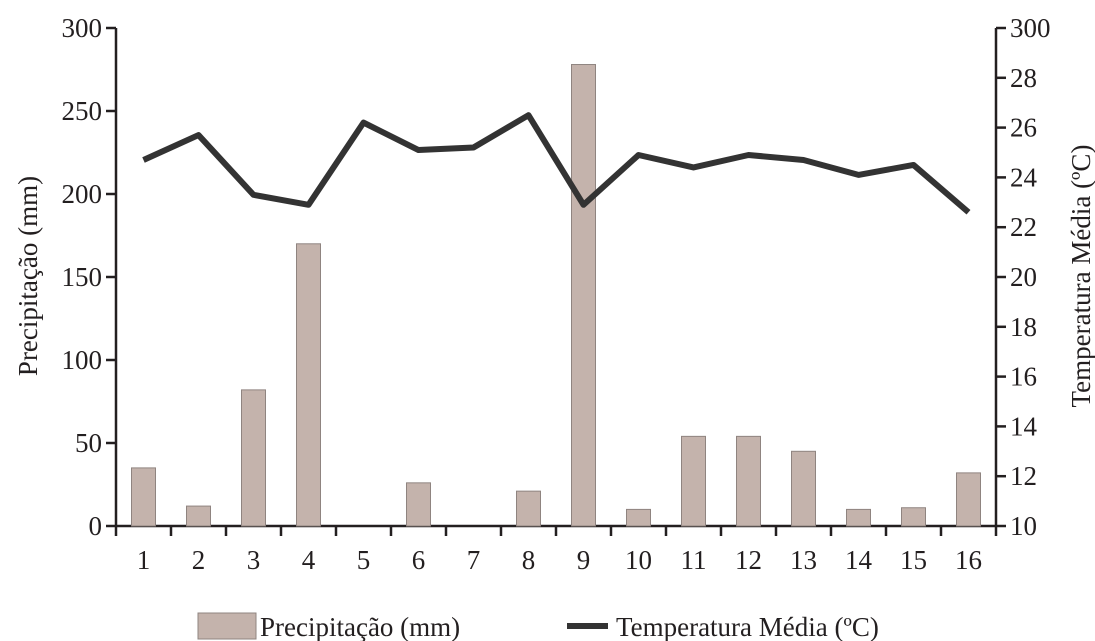  What do you see at coordinates (1080, 276) in the screenshot?
I see `right-axis-title: Temperatura Média (ºC)` at bounding box center [1080, 276].